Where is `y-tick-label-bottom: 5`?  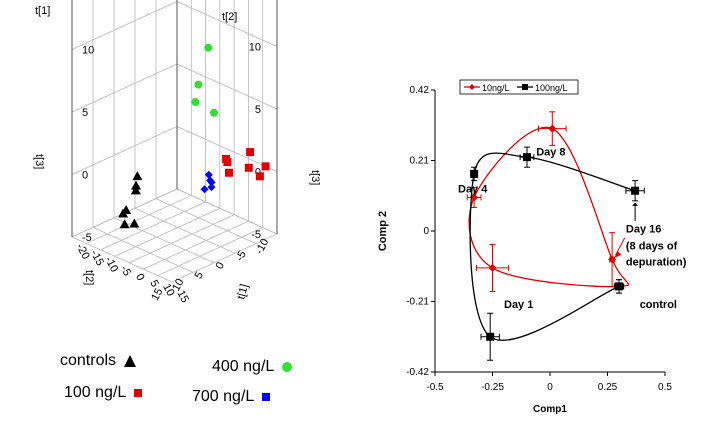 y-tick-label-bottom: 5 is located at coordinates (199, 275).